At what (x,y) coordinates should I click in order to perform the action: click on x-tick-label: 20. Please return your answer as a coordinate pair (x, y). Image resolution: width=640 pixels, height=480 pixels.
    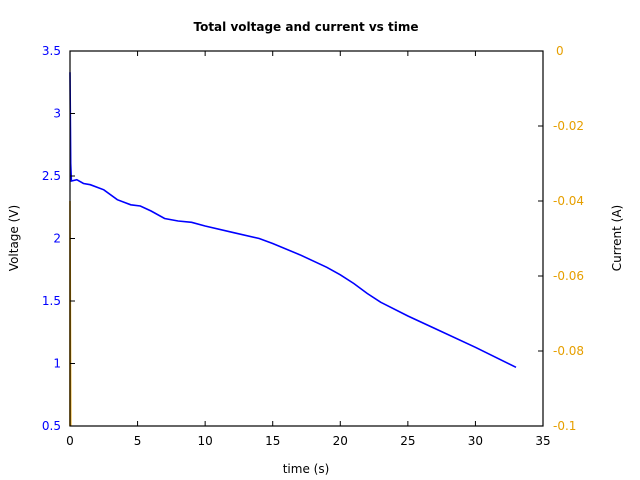
    Looking at the image, I should click on (340, 441).